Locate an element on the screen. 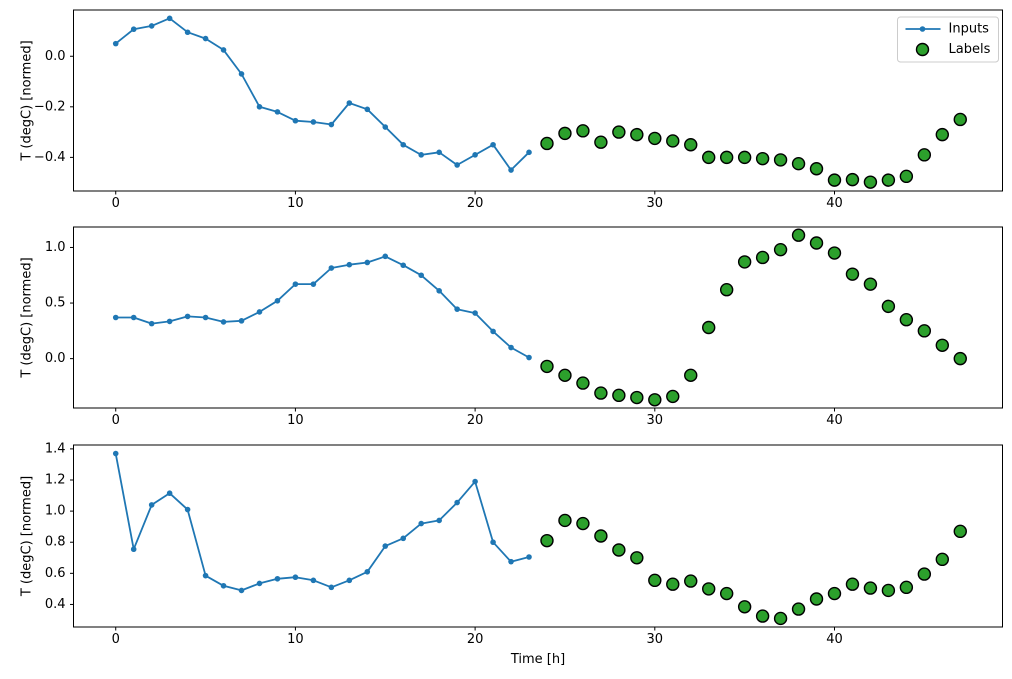 The width and height of the screenshot is (1012, 679). y-tick-label: 0.5 is located at coordinates (55, 303).